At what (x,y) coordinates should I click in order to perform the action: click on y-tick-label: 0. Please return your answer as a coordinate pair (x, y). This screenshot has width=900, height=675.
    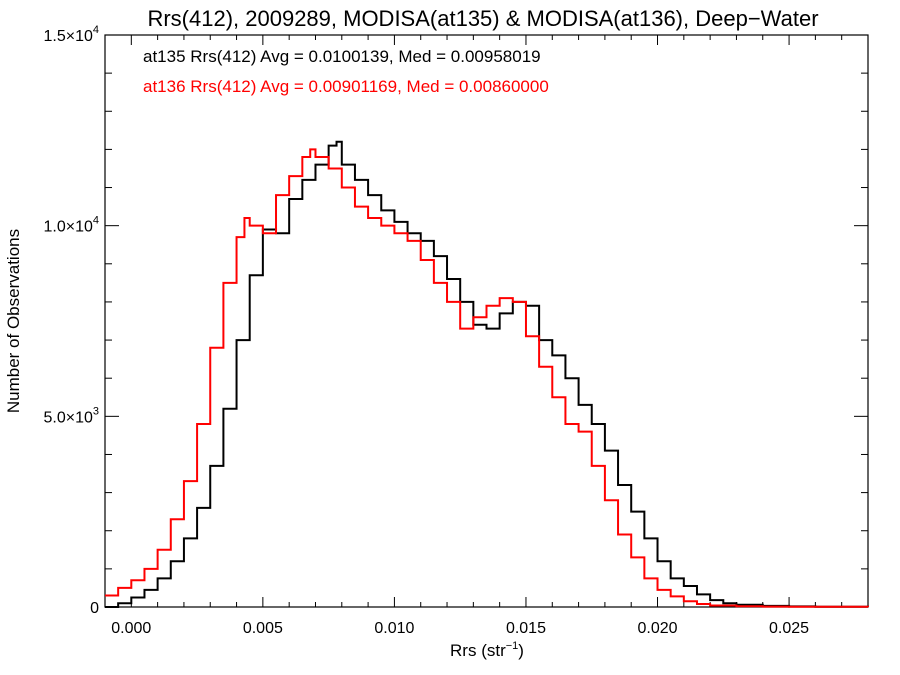
    Looking at the image, I should click on (94, 608).